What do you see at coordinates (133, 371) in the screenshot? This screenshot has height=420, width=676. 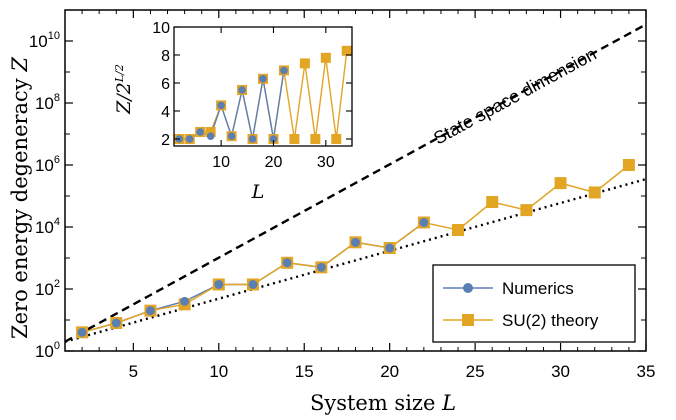 I see `x-tick-label: 5` at bounding box center [133, 371].